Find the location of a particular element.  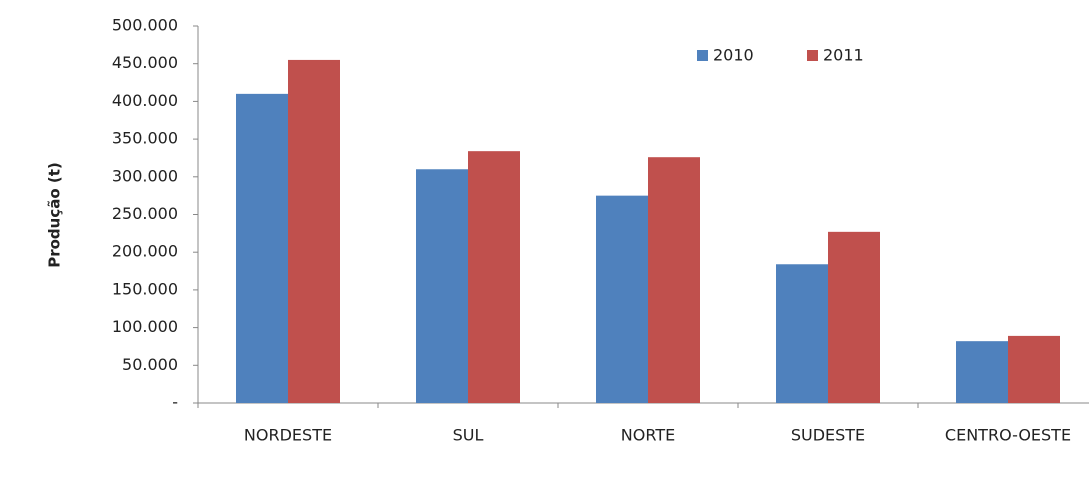

y-axis-label: Produção (t) is located at coordinates (55, 215).